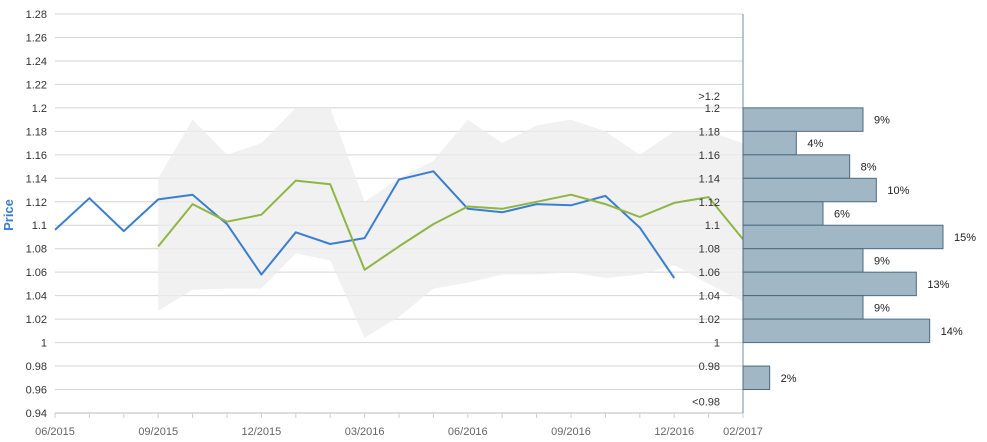 Image resolution: width=987 pixels, height=442 pixels. Describe the element at coordinates (36, 273) in the screenshot. I see `y-tick-label: 1.06` at that location.